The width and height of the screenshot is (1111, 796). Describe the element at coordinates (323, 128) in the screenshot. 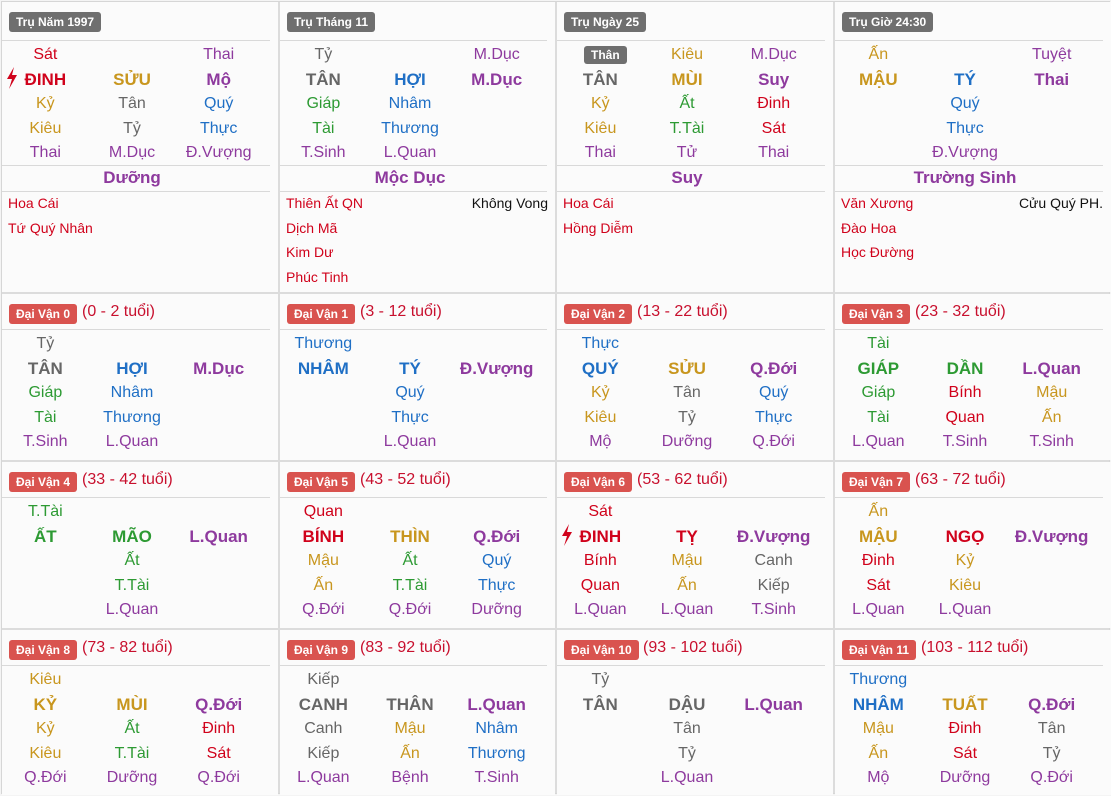

I see `cell-text: Tài` at that location.